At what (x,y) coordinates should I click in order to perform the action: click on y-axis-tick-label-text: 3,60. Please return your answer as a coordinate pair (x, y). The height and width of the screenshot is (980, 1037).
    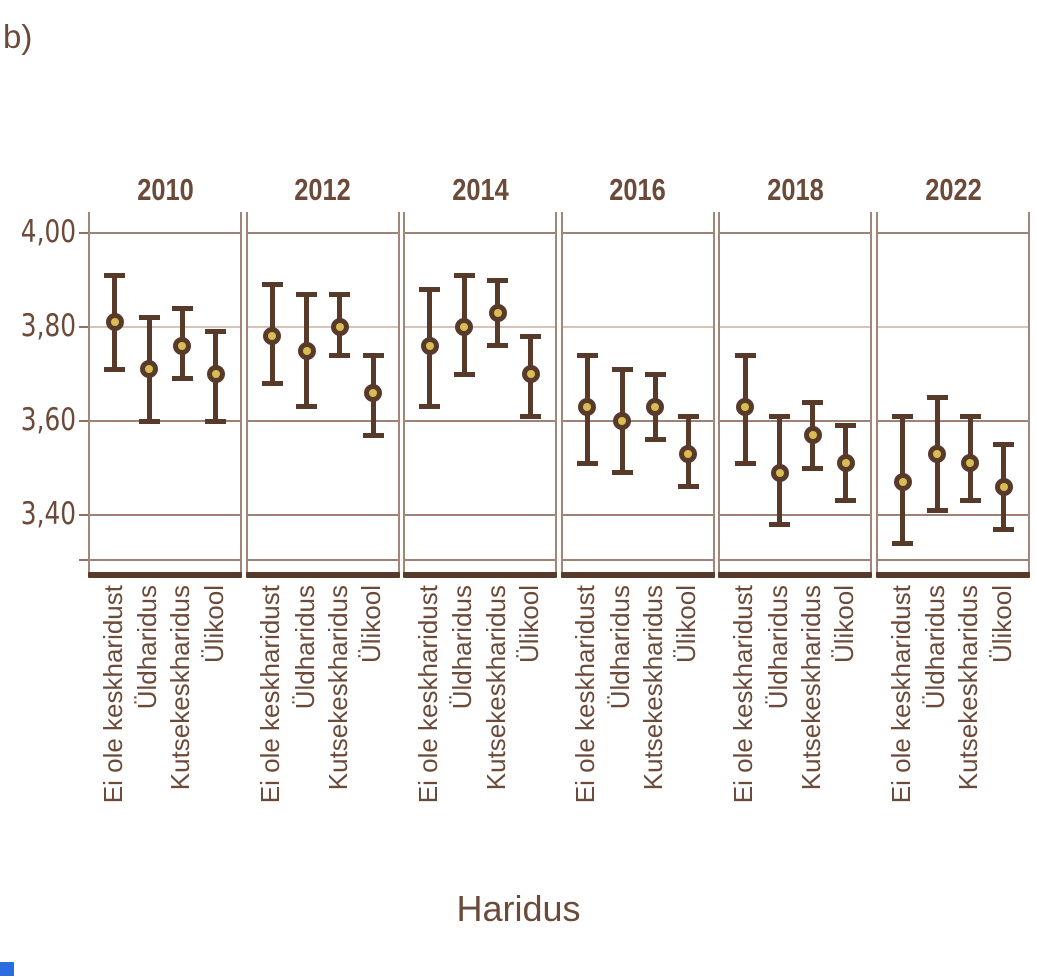
    Looking at the image, I should click on (48, 420).